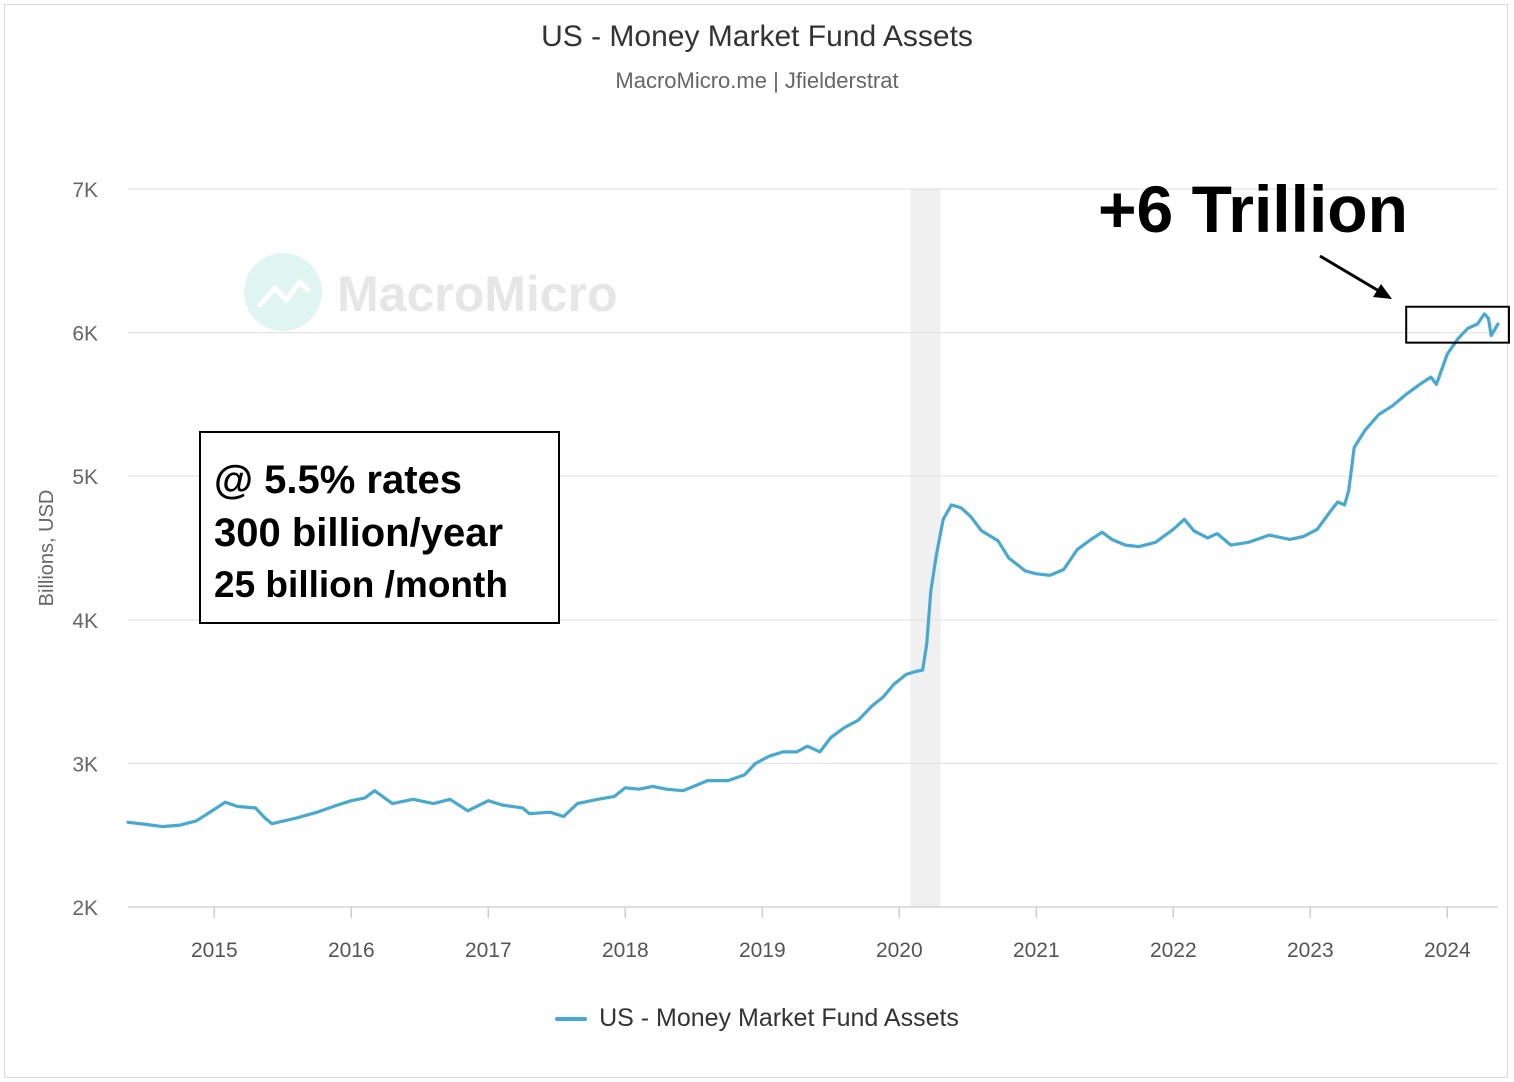 The image size is (1514, 1082). Describe the element at coordinates (1253, 209) in the screenshot. I see `trillion-annotation: +6 Trillion` at that location.